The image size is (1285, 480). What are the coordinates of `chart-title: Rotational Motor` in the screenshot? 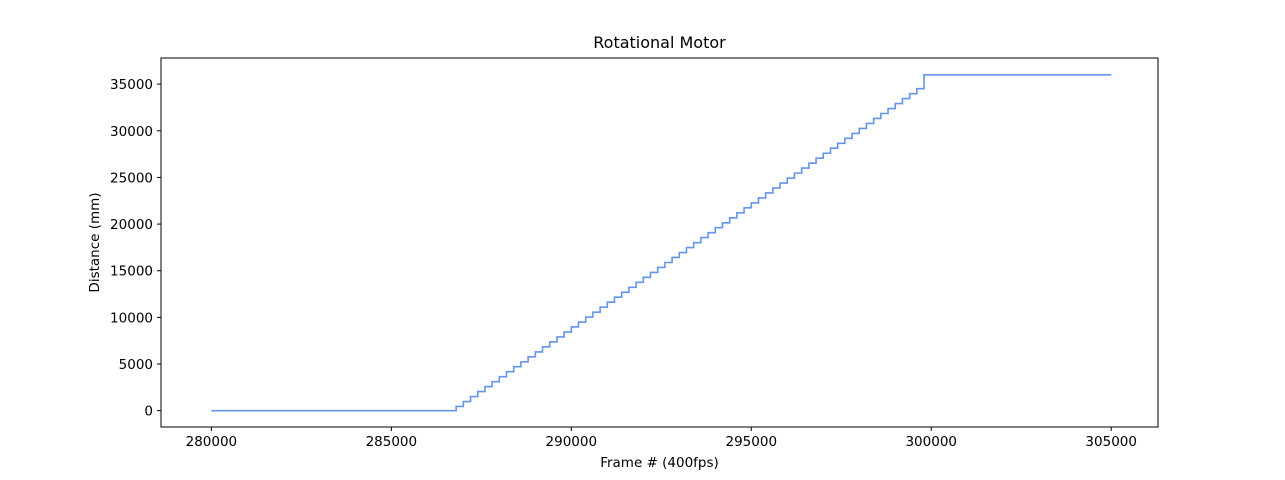 It's located at (659, 42).